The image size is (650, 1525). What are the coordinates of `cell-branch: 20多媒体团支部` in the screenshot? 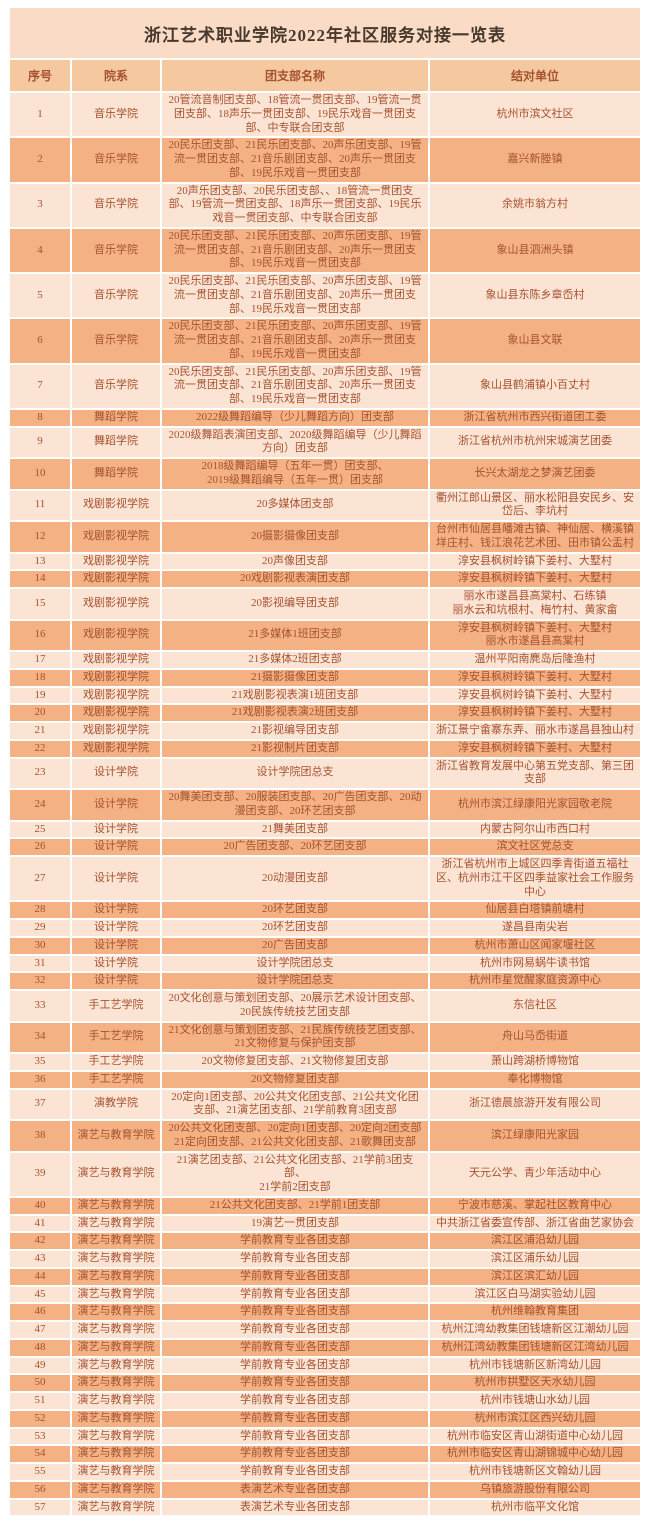 It's located at (295, 505).